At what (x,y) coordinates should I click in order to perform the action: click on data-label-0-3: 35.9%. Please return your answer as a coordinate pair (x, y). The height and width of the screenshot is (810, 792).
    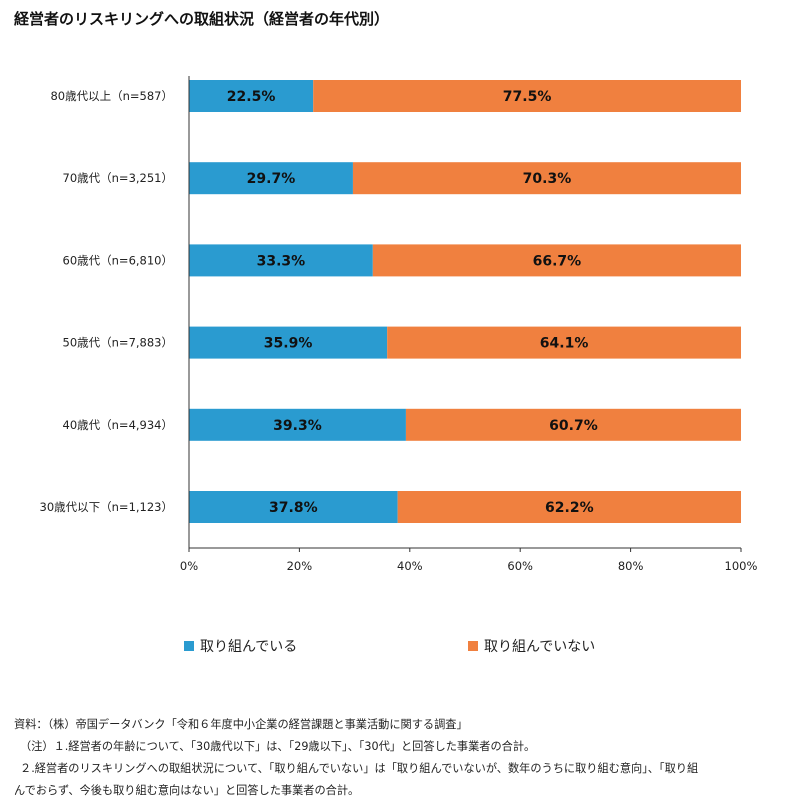
    Looking at the image, I should click on (288, 344).